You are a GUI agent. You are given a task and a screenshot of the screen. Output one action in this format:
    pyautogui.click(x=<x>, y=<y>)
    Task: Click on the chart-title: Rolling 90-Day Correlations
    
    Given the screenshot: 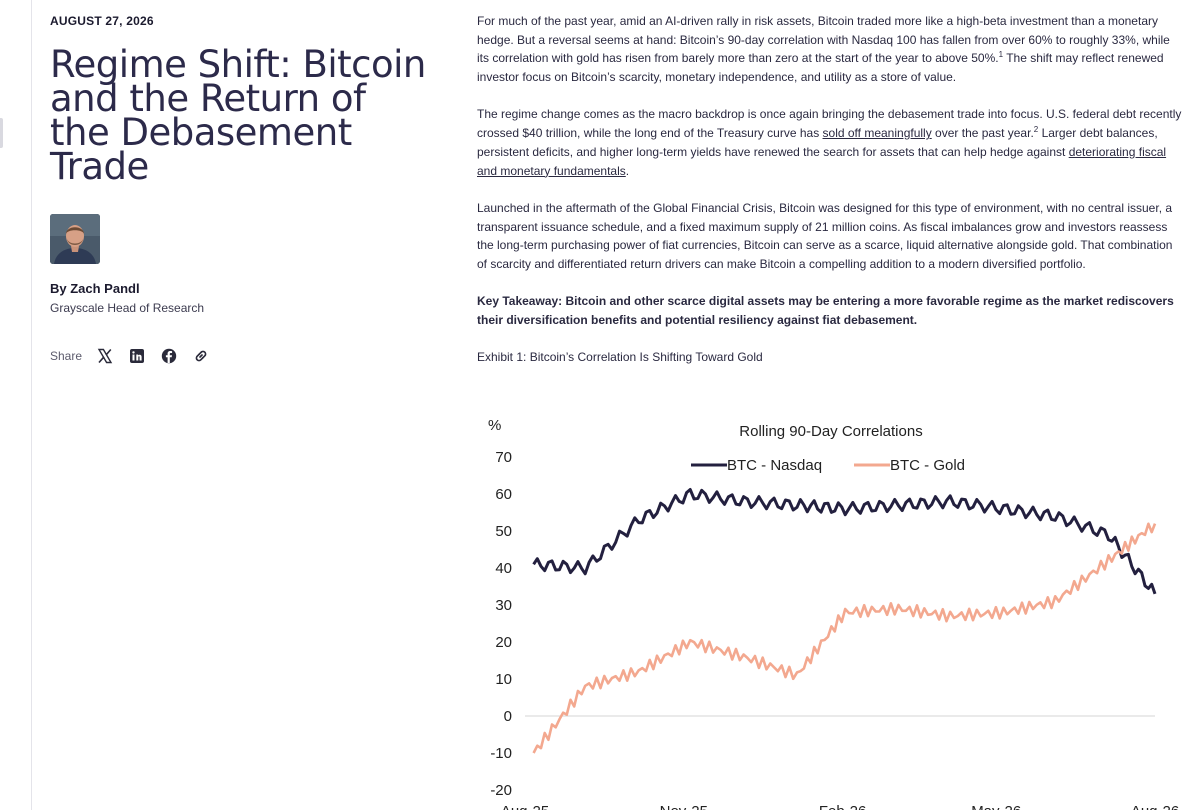 What is the action you would take?
    pyautogui.click(x=830, y=431)
    